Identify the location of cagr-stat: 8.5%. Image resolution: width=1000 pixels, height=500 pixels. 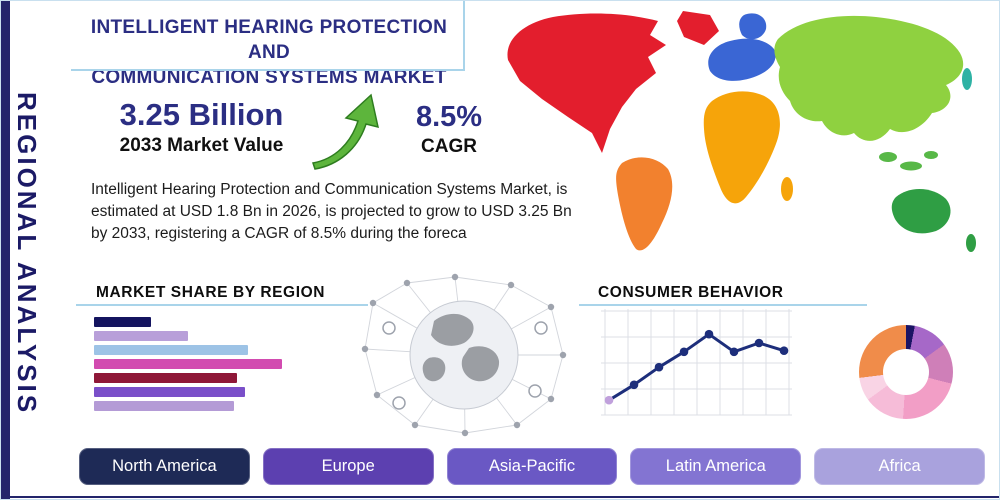
(449, 117).